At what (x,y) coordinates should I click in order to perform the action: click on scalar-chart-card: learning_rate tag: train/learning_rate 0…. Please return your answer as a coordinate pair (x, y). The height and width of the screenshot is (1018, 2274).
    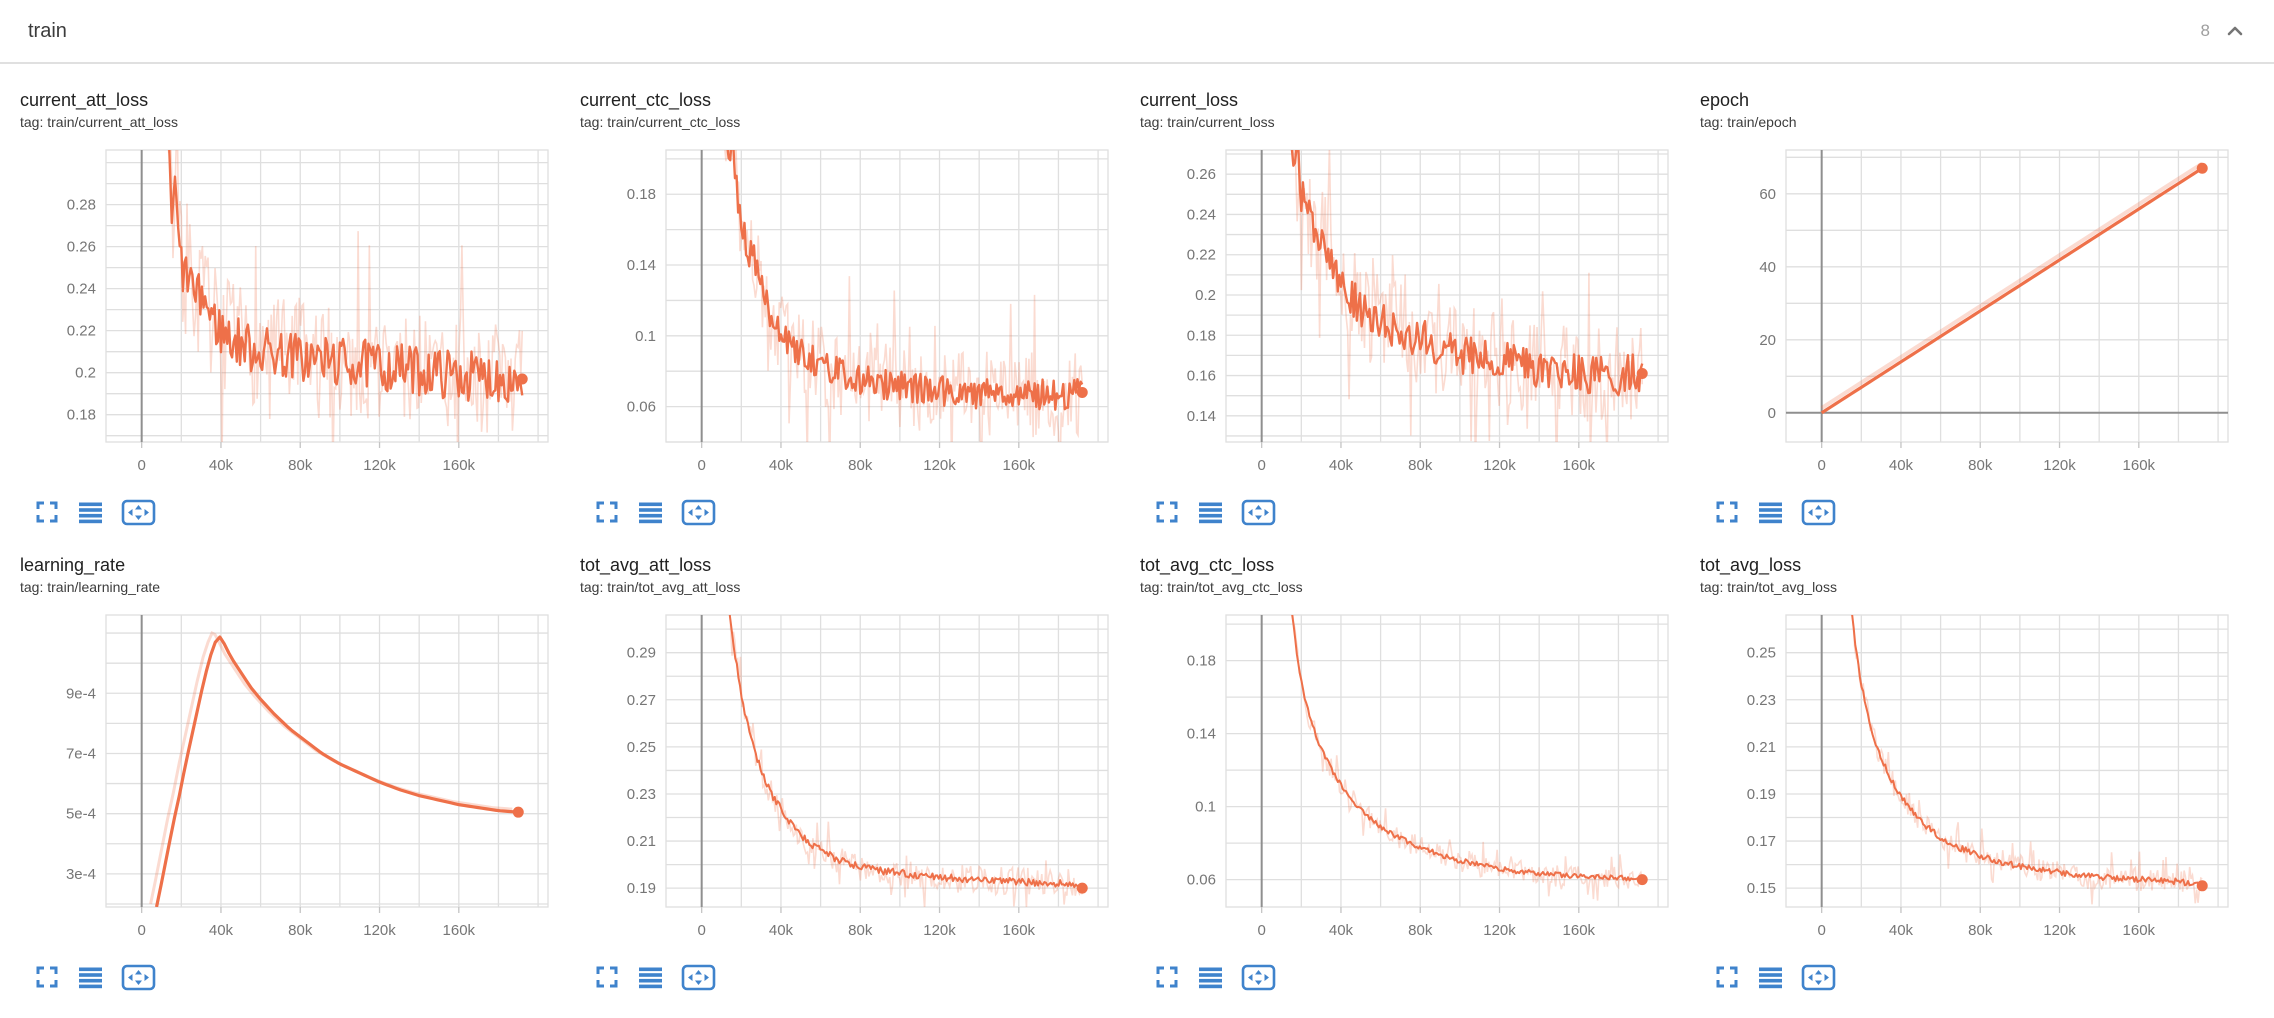
    Looking at the image, I should click on (294, 774).